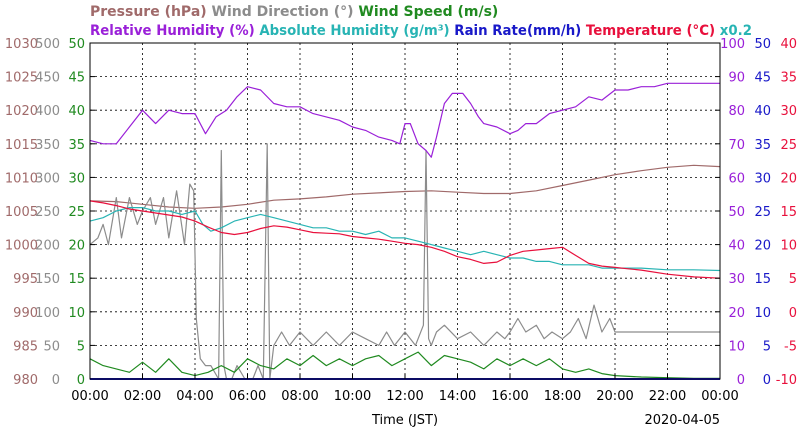 Image resolution: width=800 pixels, height=434 pixels. I want to click on tick-label: 300, so click(47, 178).